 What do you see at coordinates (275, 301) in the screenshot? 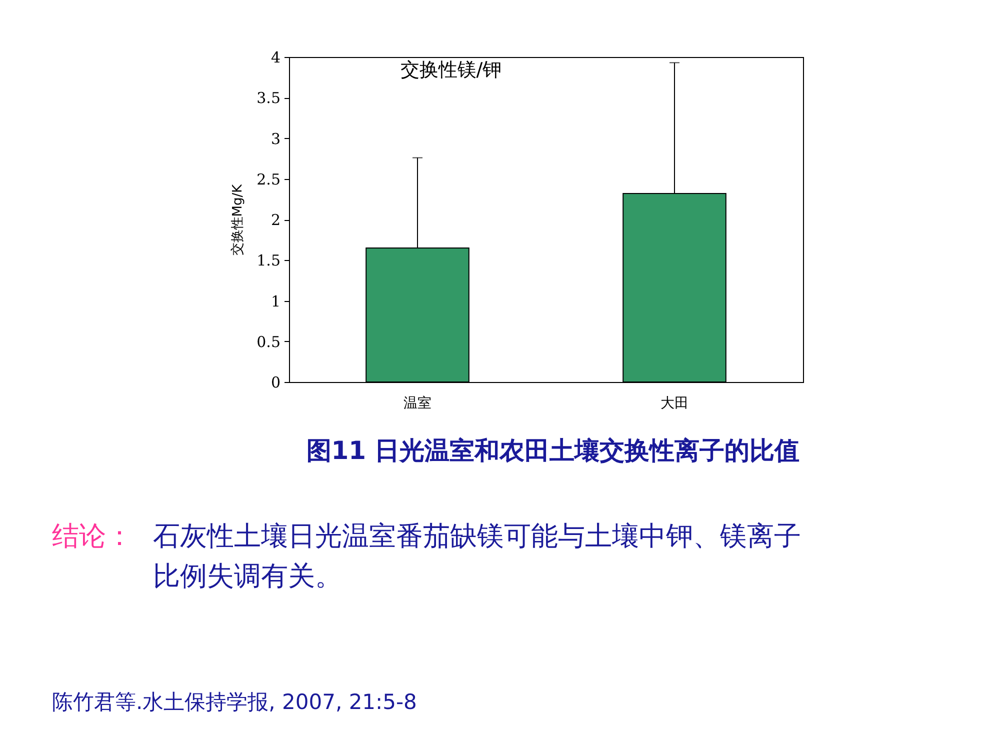
I see `y-tick-label: 1` at bounding box center [275, 301].